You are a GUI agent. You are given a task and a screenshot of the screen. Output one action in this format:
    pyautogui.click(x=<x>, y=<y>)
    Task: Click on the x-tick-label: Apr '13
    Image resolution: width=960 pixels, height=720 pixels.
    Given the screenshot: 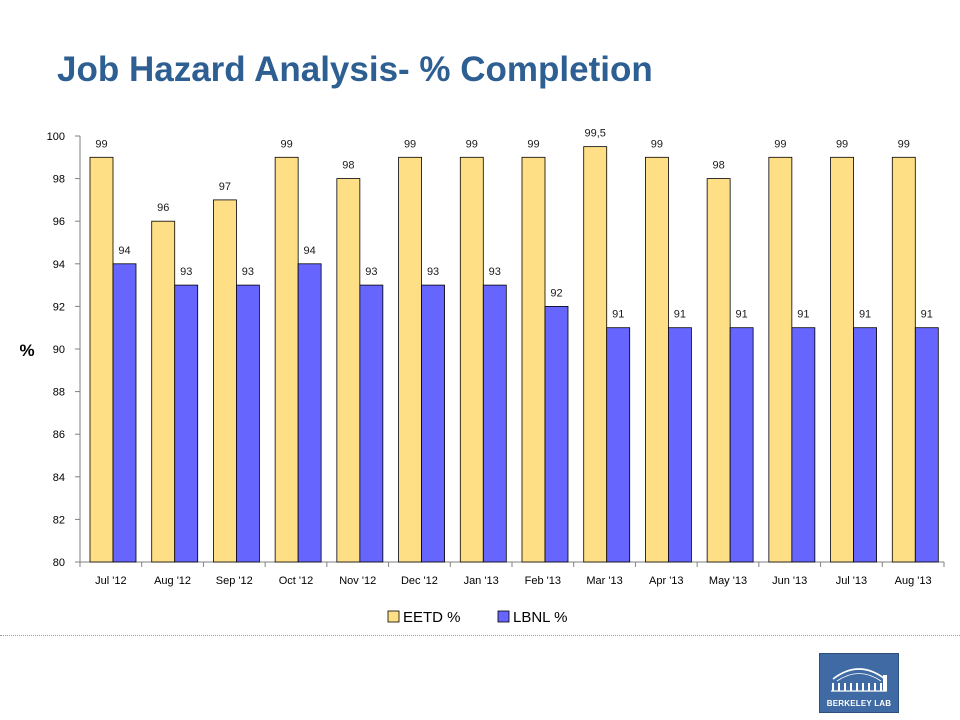 What is the action you would take?
    pyautogui.click(x=666, y=581)
    